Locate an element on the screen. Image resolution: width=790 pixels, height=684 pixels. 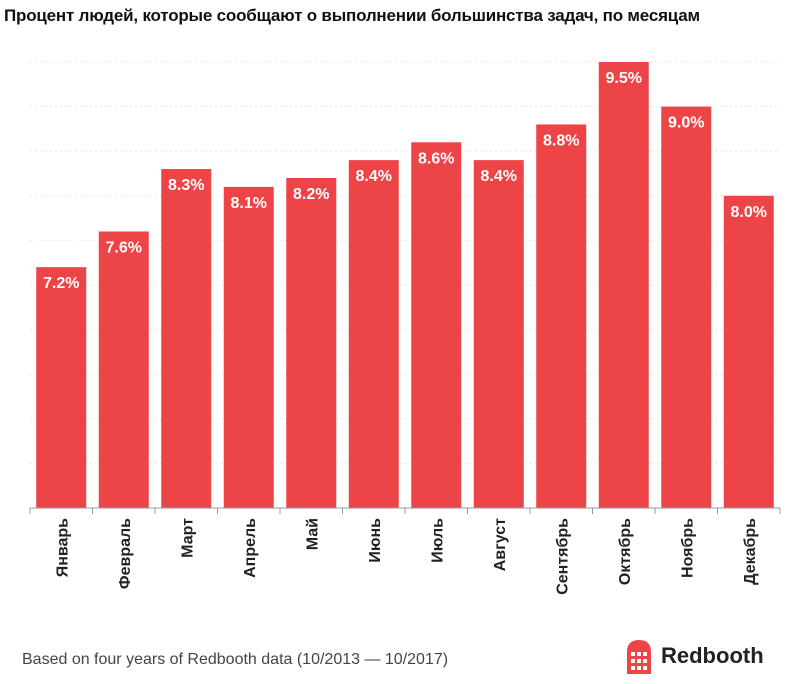
category-label-10: Октябрь is located at coordinates (625, 551).